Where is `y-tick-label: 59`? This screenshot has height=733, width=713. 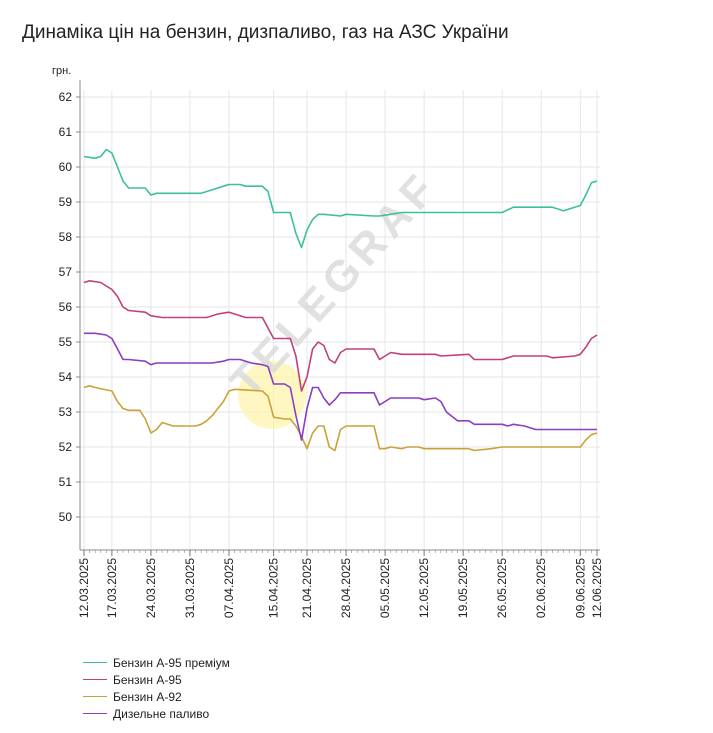
y-tick-label: 59 is located at coordinates (66, 202).